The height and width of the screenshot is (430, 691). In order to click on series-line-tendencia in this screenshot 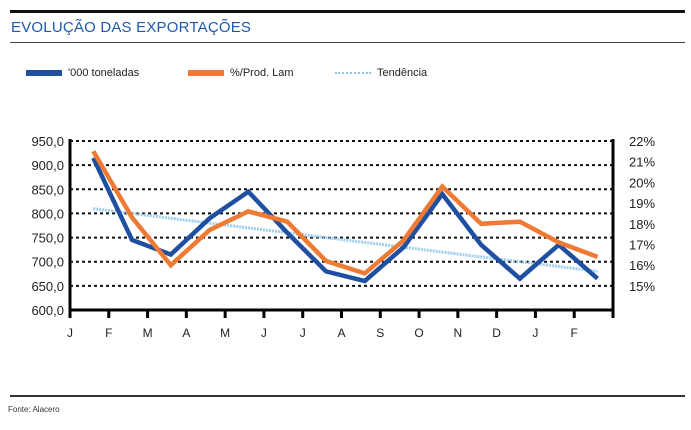, I will do `click(345, 240)`.